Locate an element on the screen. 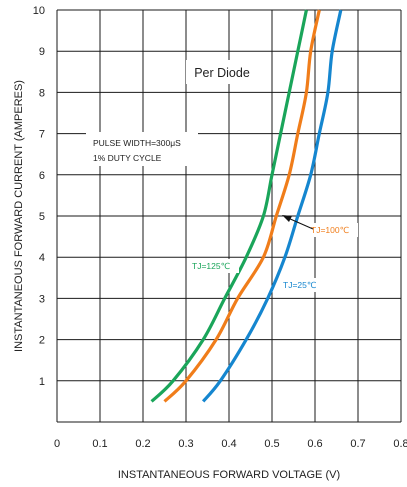  pulse-width-label: PULSE WIDTH=300μS is located at coordinates (137, 143).